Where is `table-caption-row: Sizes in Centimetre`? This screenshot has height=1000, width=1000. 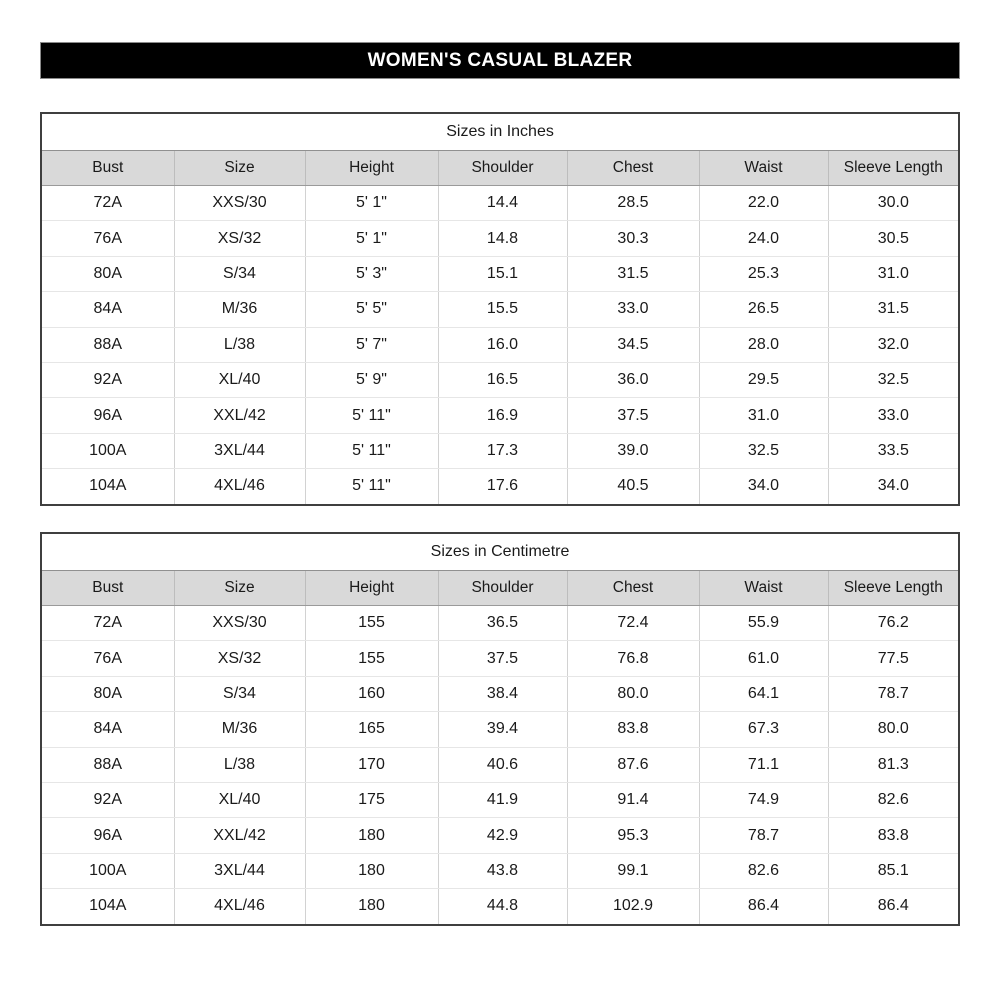
table-caption-row: Sizes in Centimetre is located at coordinates (500, 552).